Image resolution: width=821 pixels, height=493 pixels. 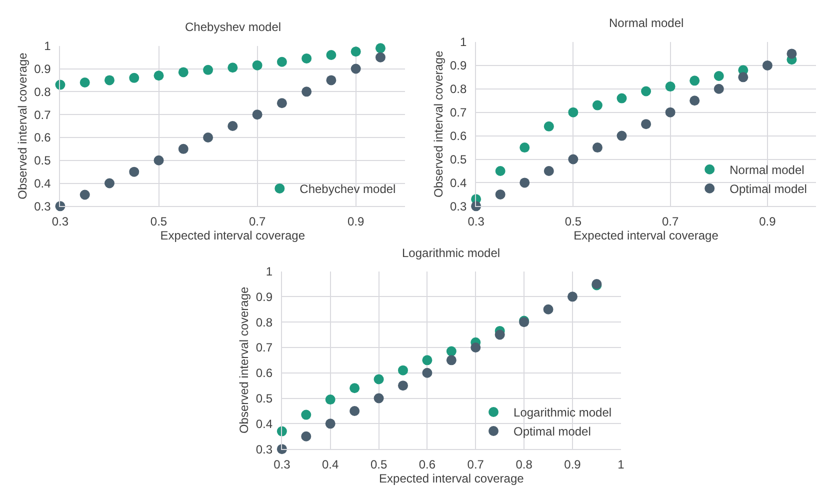 I want to click on legend-label: Chebychev model, so click(x=348, y=189).